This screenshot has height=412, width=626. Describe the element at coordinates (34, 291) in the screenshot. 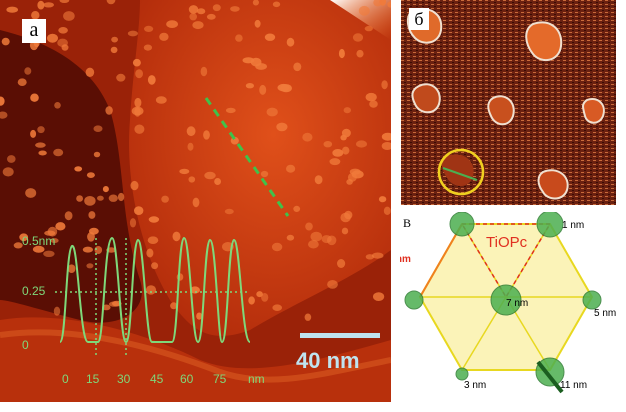

I see `y-label-mid: 0.25` at that location.